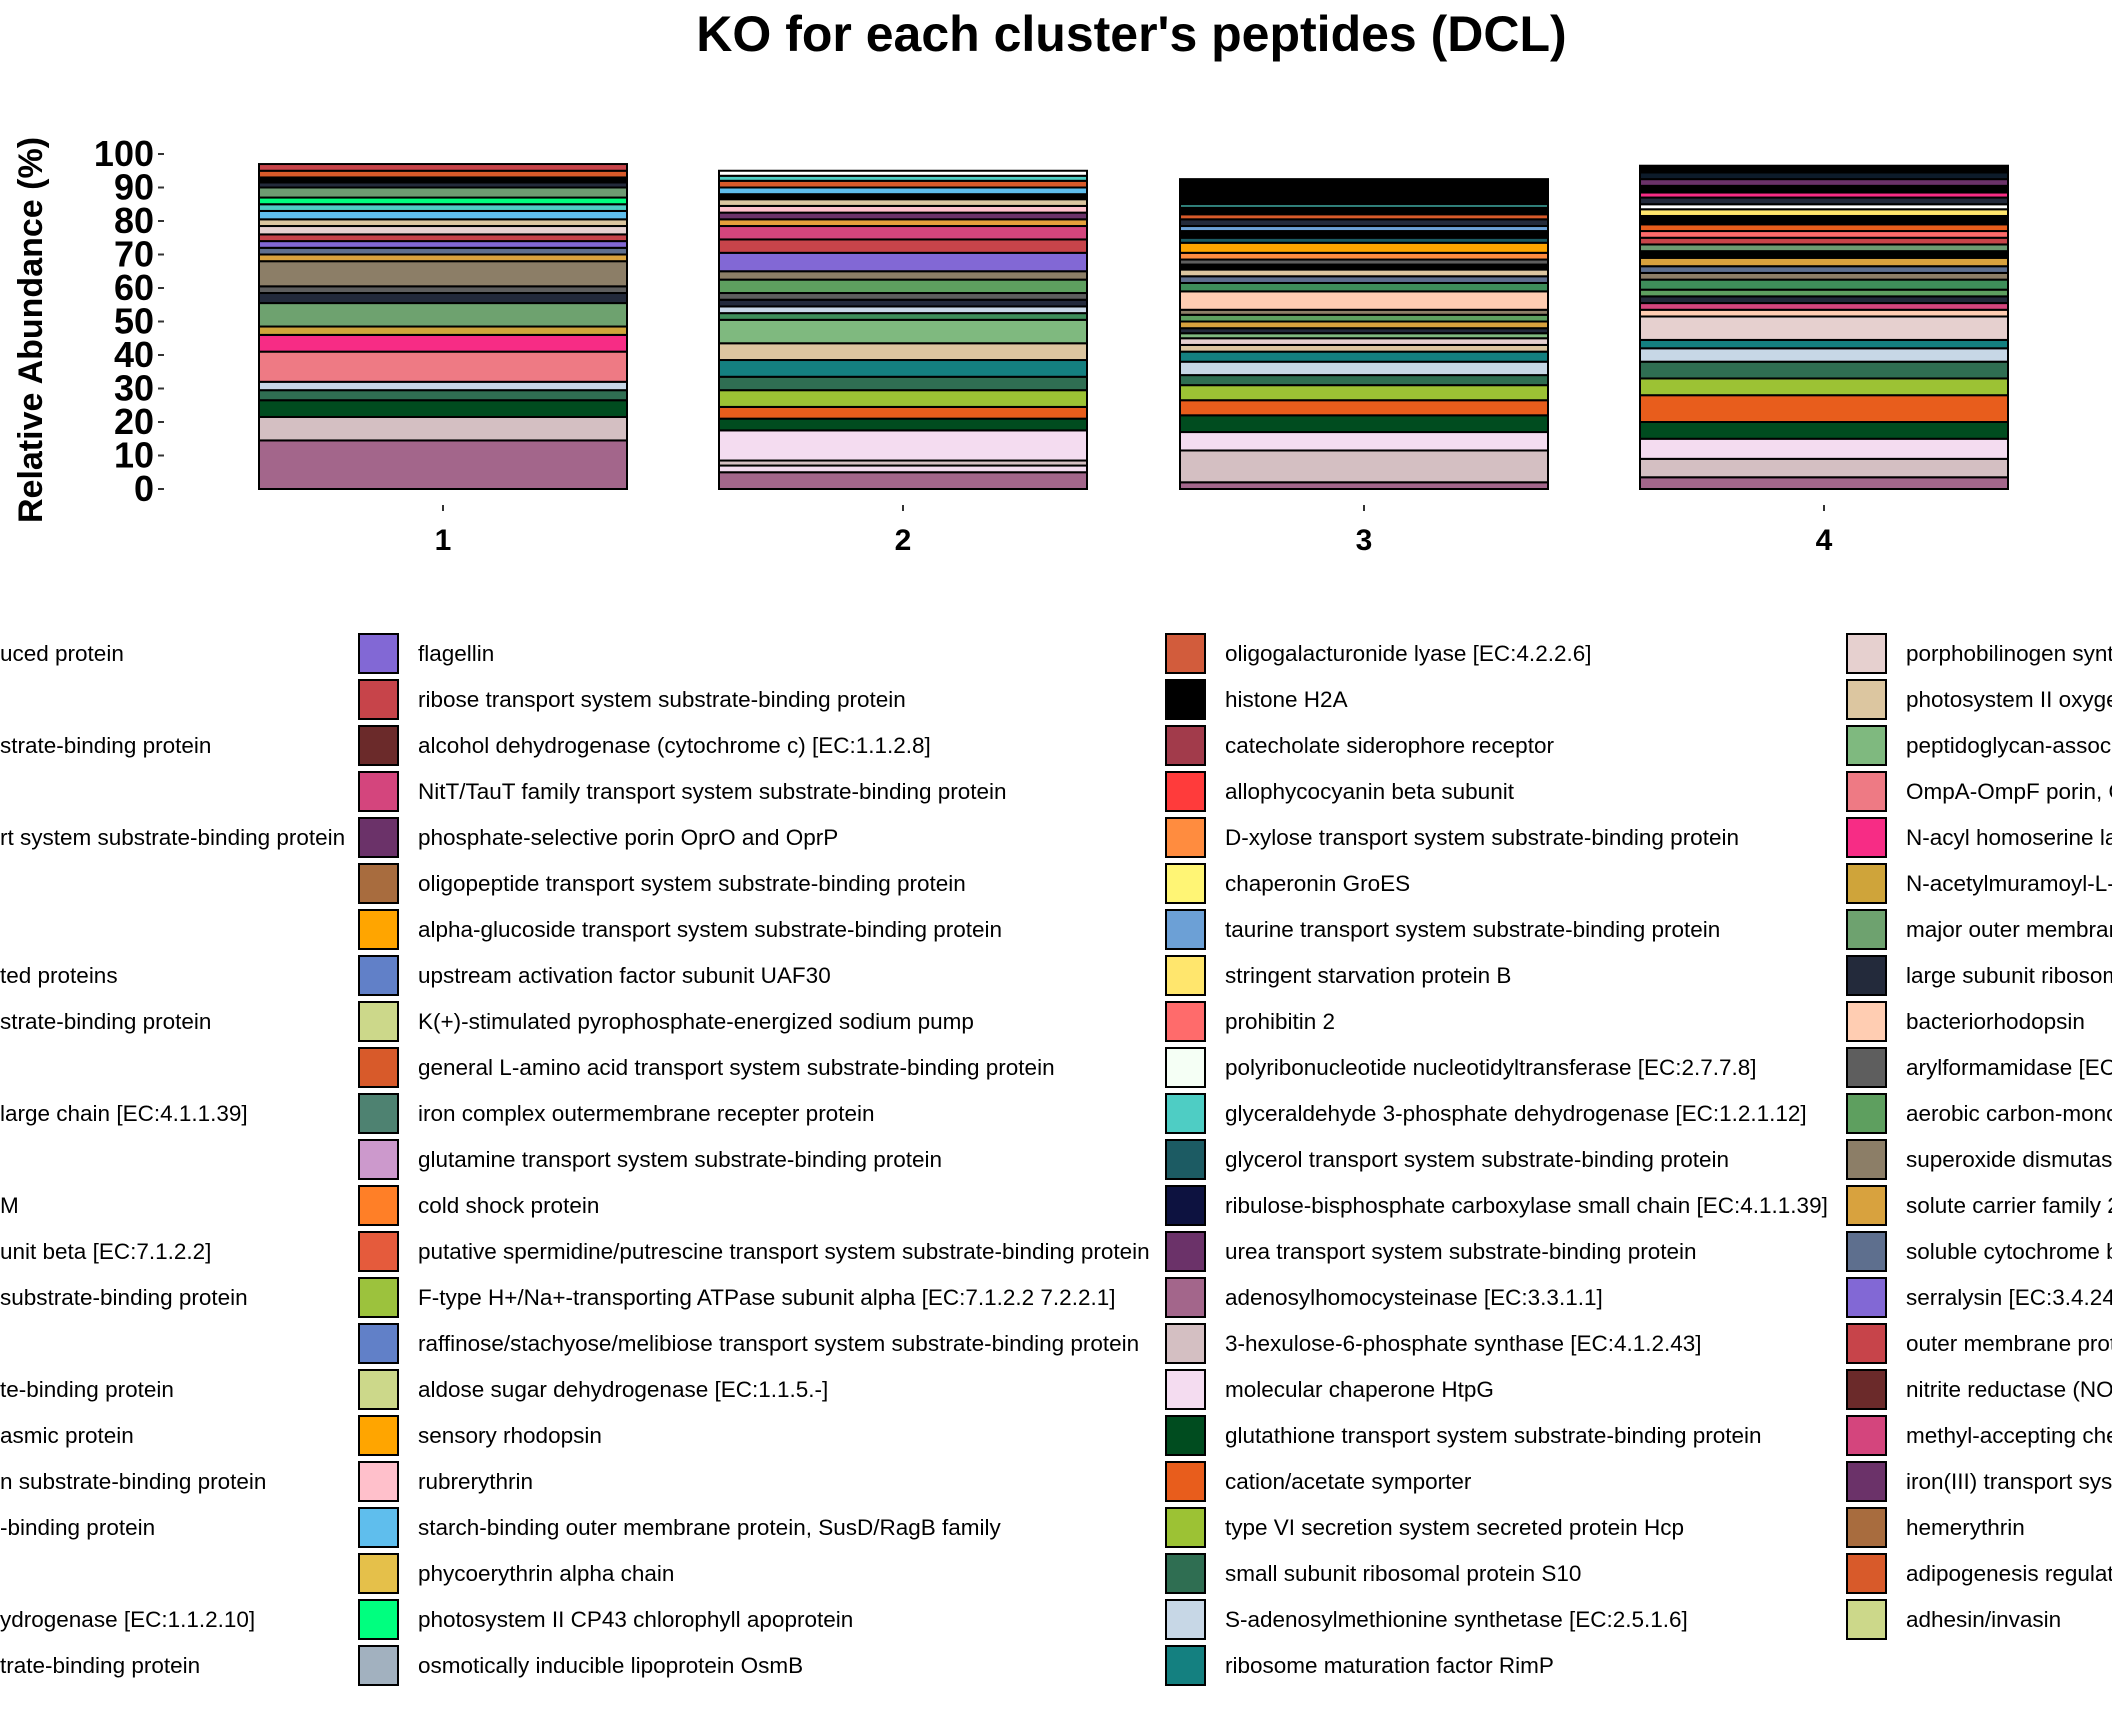 The height and width of the screenshot is (1728, 2112). What do you see at coordinates (2009, 1297) in the screenshot?
I see `legend-label: serralysin [EC:3.4.24` at bounding box center [2009, 1297].